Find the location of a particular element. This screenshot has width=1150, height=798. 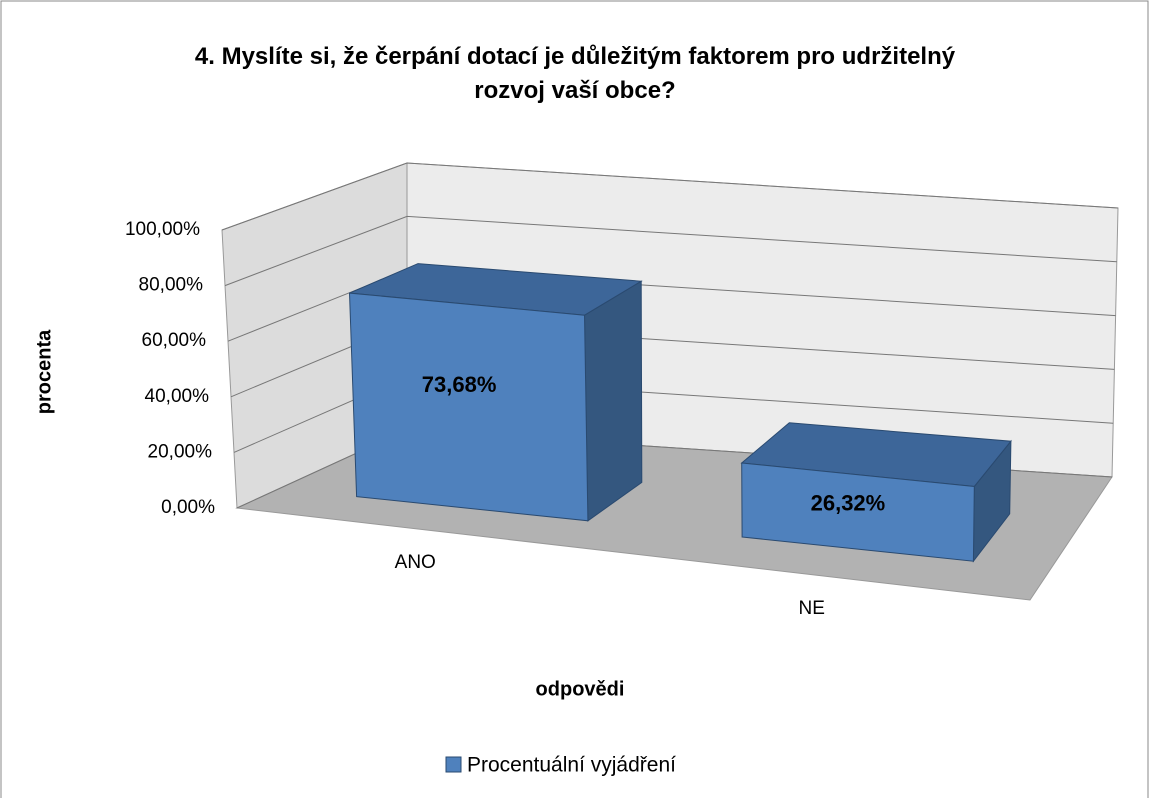

y-tick-label: 0,00% is located at coordinates (188, 507).